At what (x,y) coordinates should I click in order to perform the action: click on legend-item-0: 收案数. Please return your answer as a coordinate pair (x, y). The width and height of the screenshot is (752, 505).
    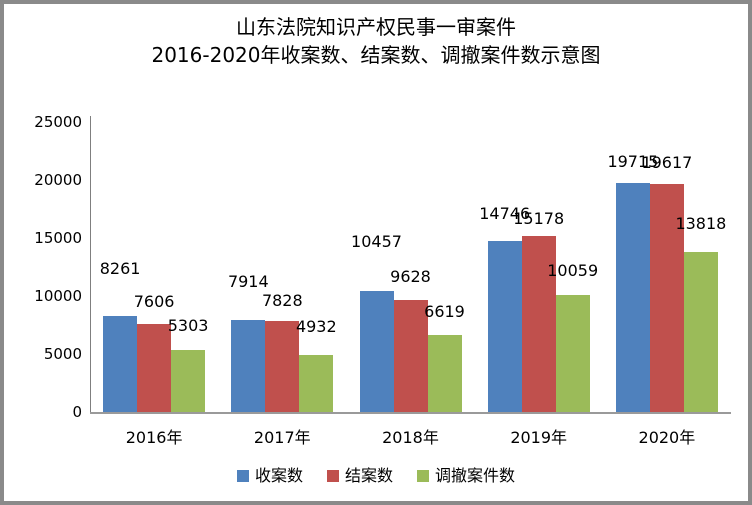
    Looking at the image, I should click on (269, 476).